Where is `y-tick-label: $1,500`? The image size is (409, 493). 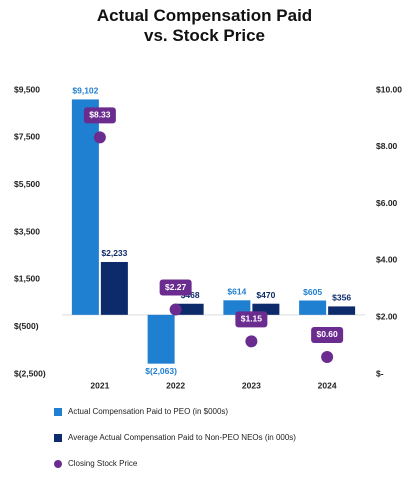
y-tick-label: $1,500 is located at coordinates (27, 279).